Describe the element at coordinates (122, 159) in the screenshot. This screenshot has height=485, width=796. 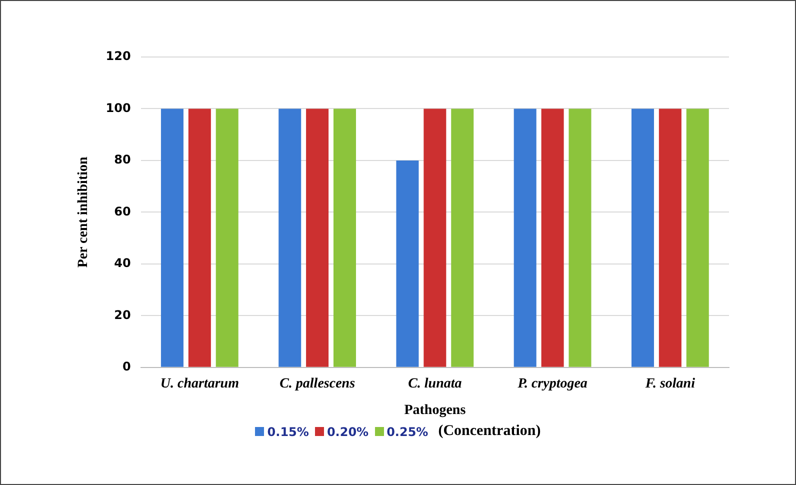
I see `y-tick-label: 80` at that location.